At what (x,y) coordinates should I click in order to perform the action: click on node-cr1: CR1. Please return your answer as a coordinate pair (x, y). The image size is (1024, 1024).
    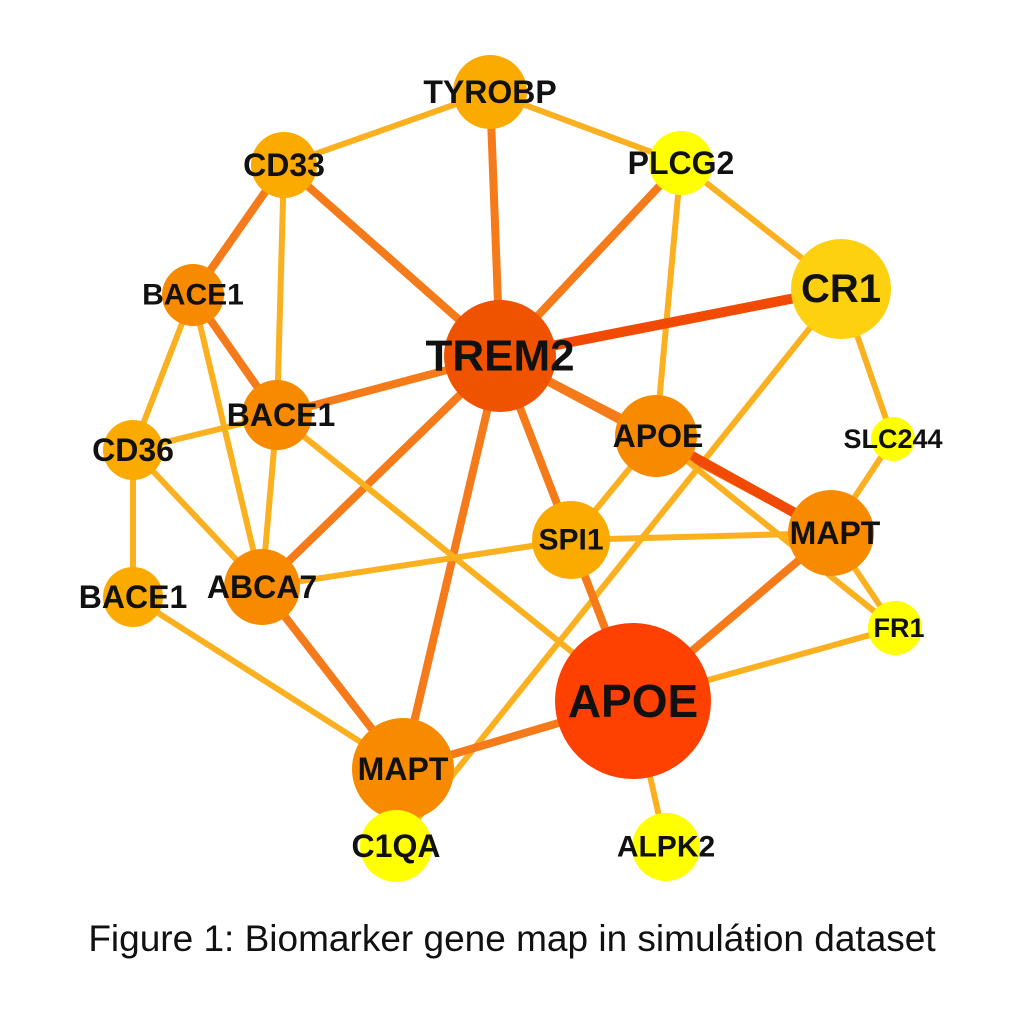
    Looking at the image, I should click on (841, 289).